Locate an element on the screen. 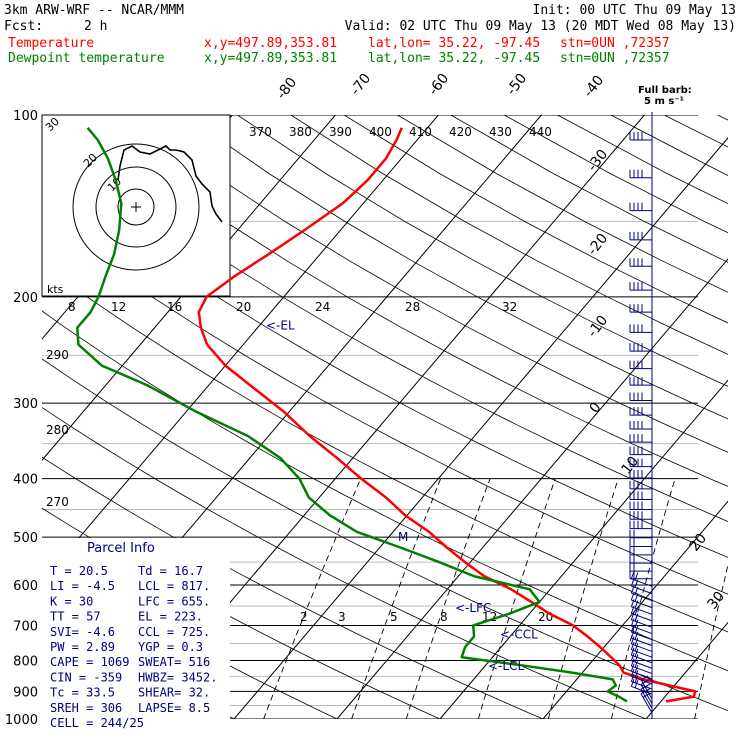 The height and width of the screenshot is (740, 740). parcel-info-left: SVI= -4.6 is located at coordinates (82, 632).